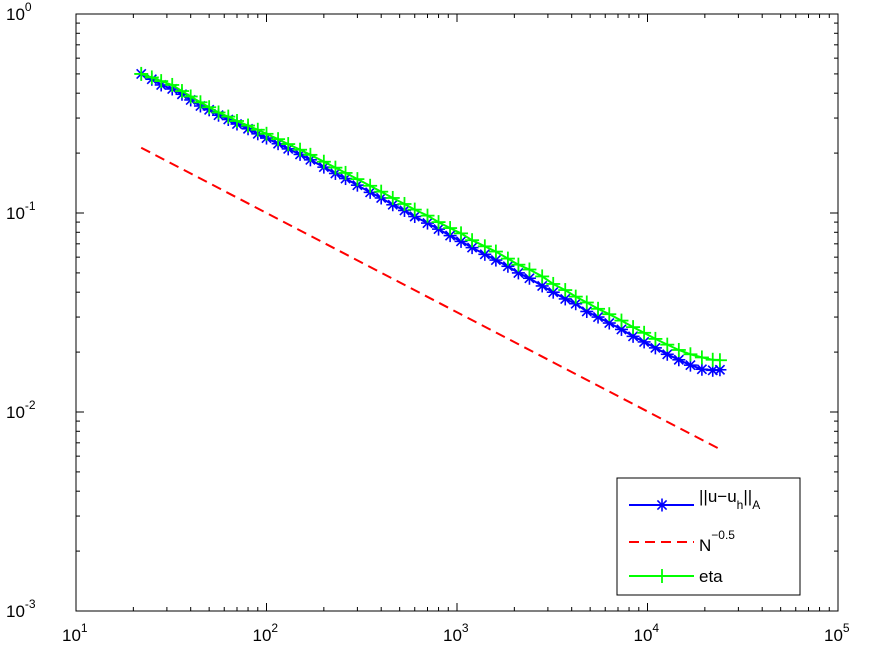 This screenshot has height=657, width=886. Describe the element at coordinates (84, 628) in the screenshot. I see `x-tick-label-exp-0: 1` at that location.